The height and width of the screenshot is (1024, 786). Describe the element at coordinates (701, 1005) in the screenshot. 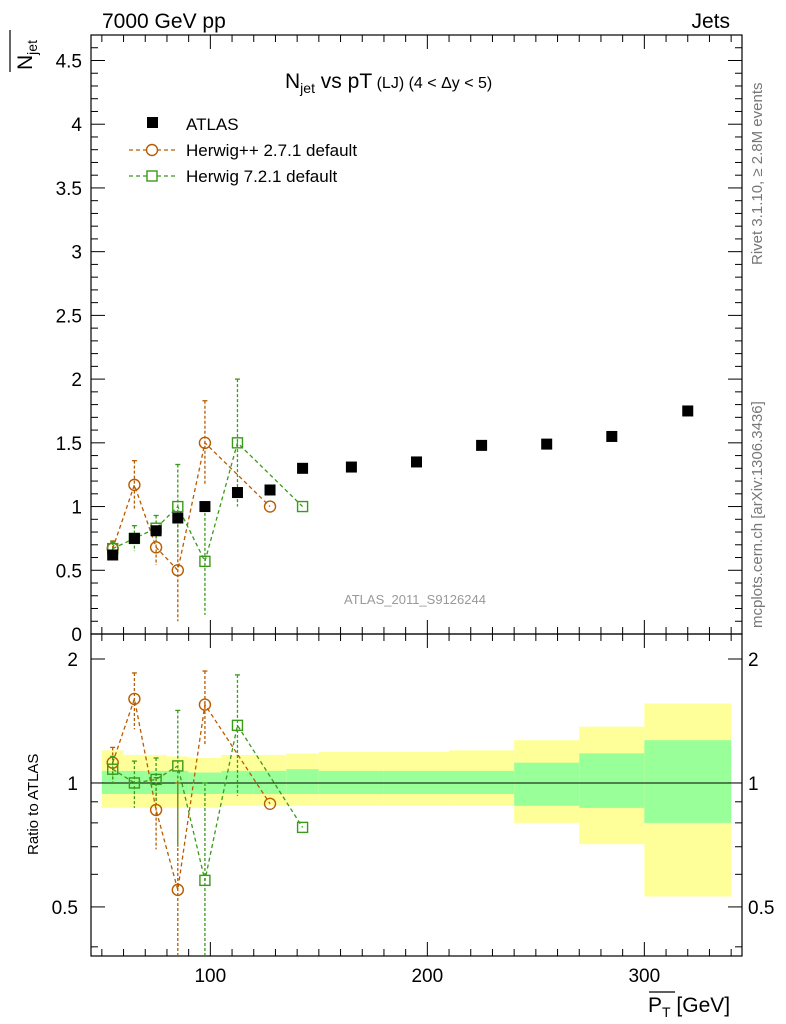

I see `xlabel-rest: [GeV]` at that location.